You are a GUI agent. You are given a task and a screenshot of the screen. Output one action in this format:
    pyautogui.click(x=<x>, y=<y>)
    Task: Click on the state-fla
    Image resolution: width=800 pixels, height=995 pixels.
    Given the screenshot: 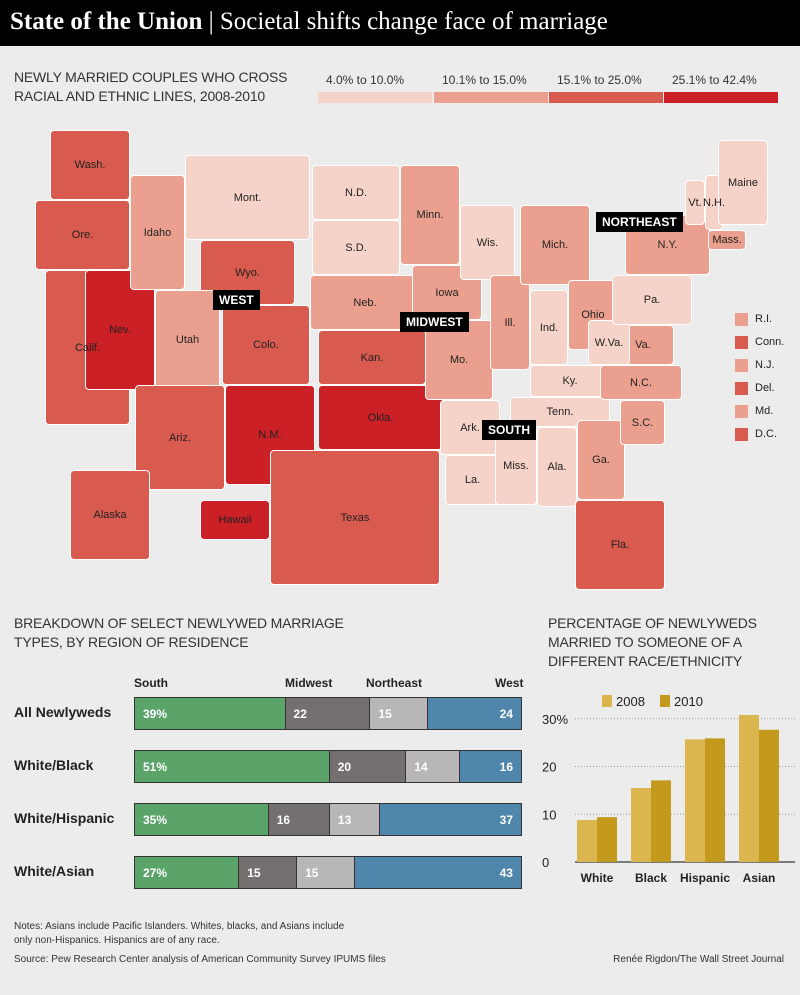 What is the action you would take?
    pyautogui.click(x=620, y=545)
    